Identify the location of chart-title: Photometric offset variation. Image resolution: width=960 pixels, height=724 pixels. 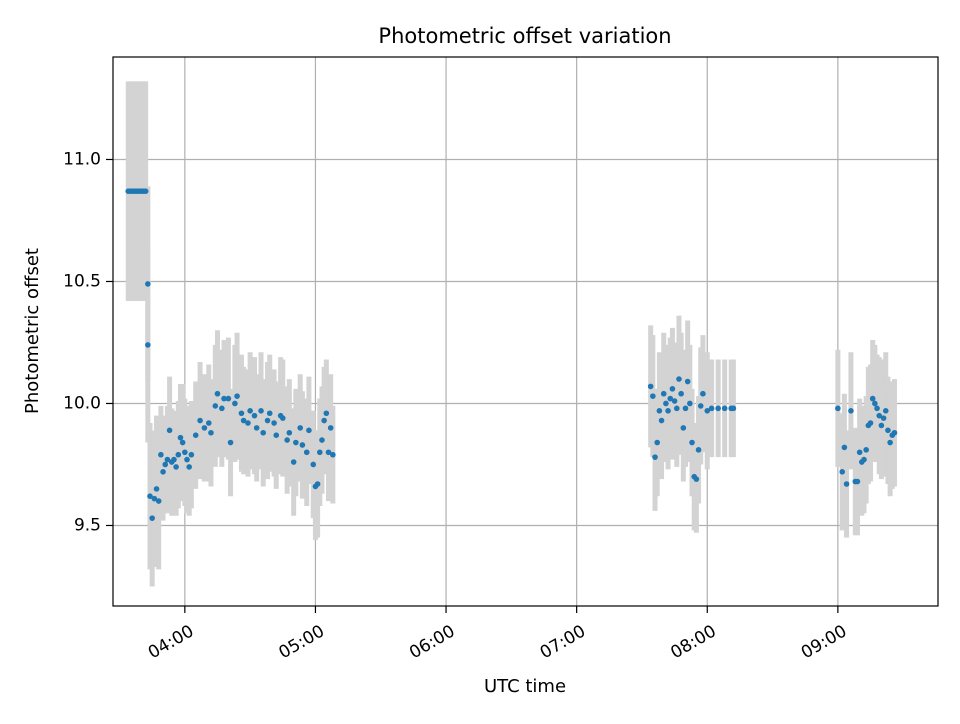
(524, 36).